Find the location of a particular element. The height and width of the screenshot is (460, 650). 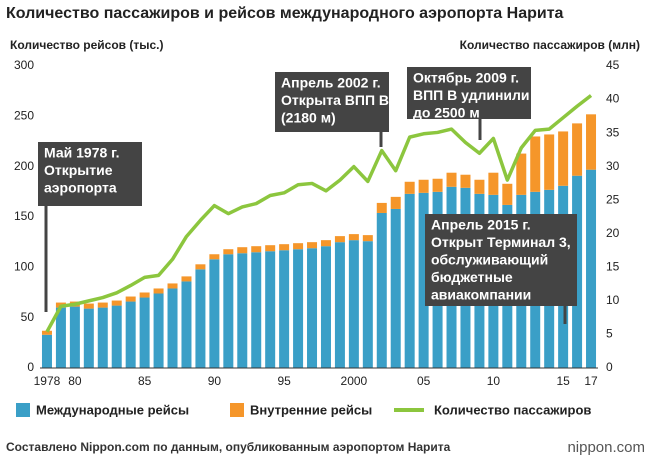

annotation-text: до 2500 м is located at coordinates (446, 113).